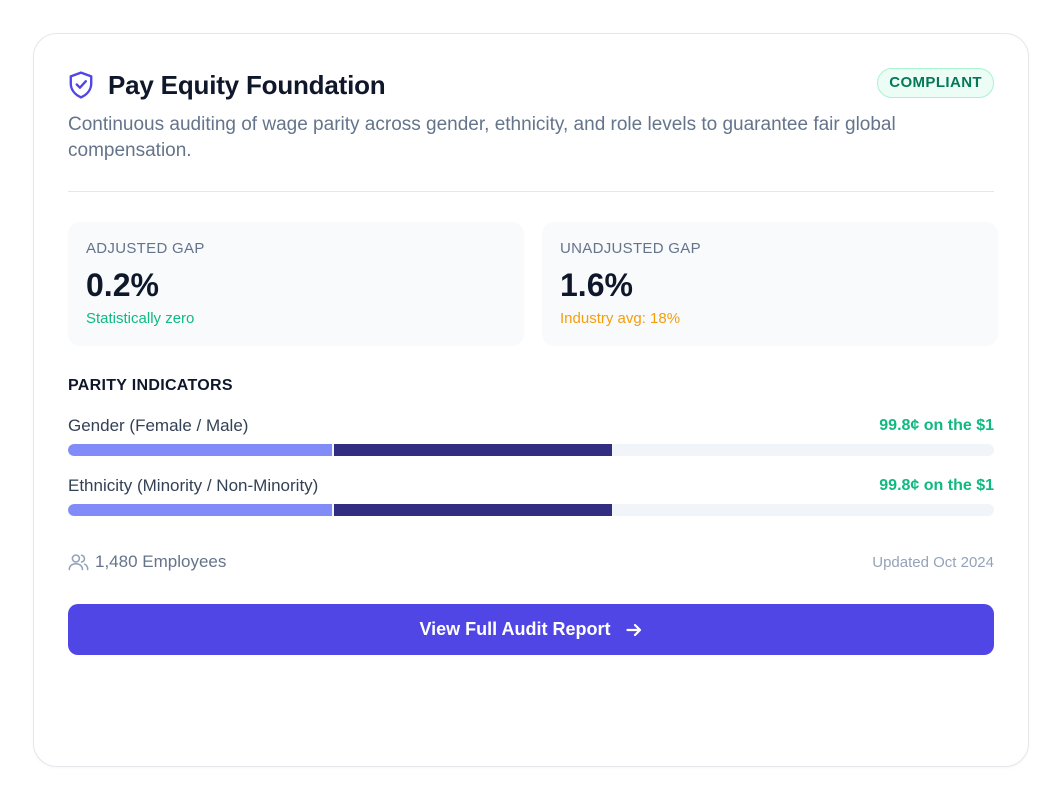 Image resolution: width=1064 pixels, height=806 pixels. What do you see at coordinates (140, 318) in the screenshot?
I see `stat-note: Statistically zero` at bounding box center [140, 318].